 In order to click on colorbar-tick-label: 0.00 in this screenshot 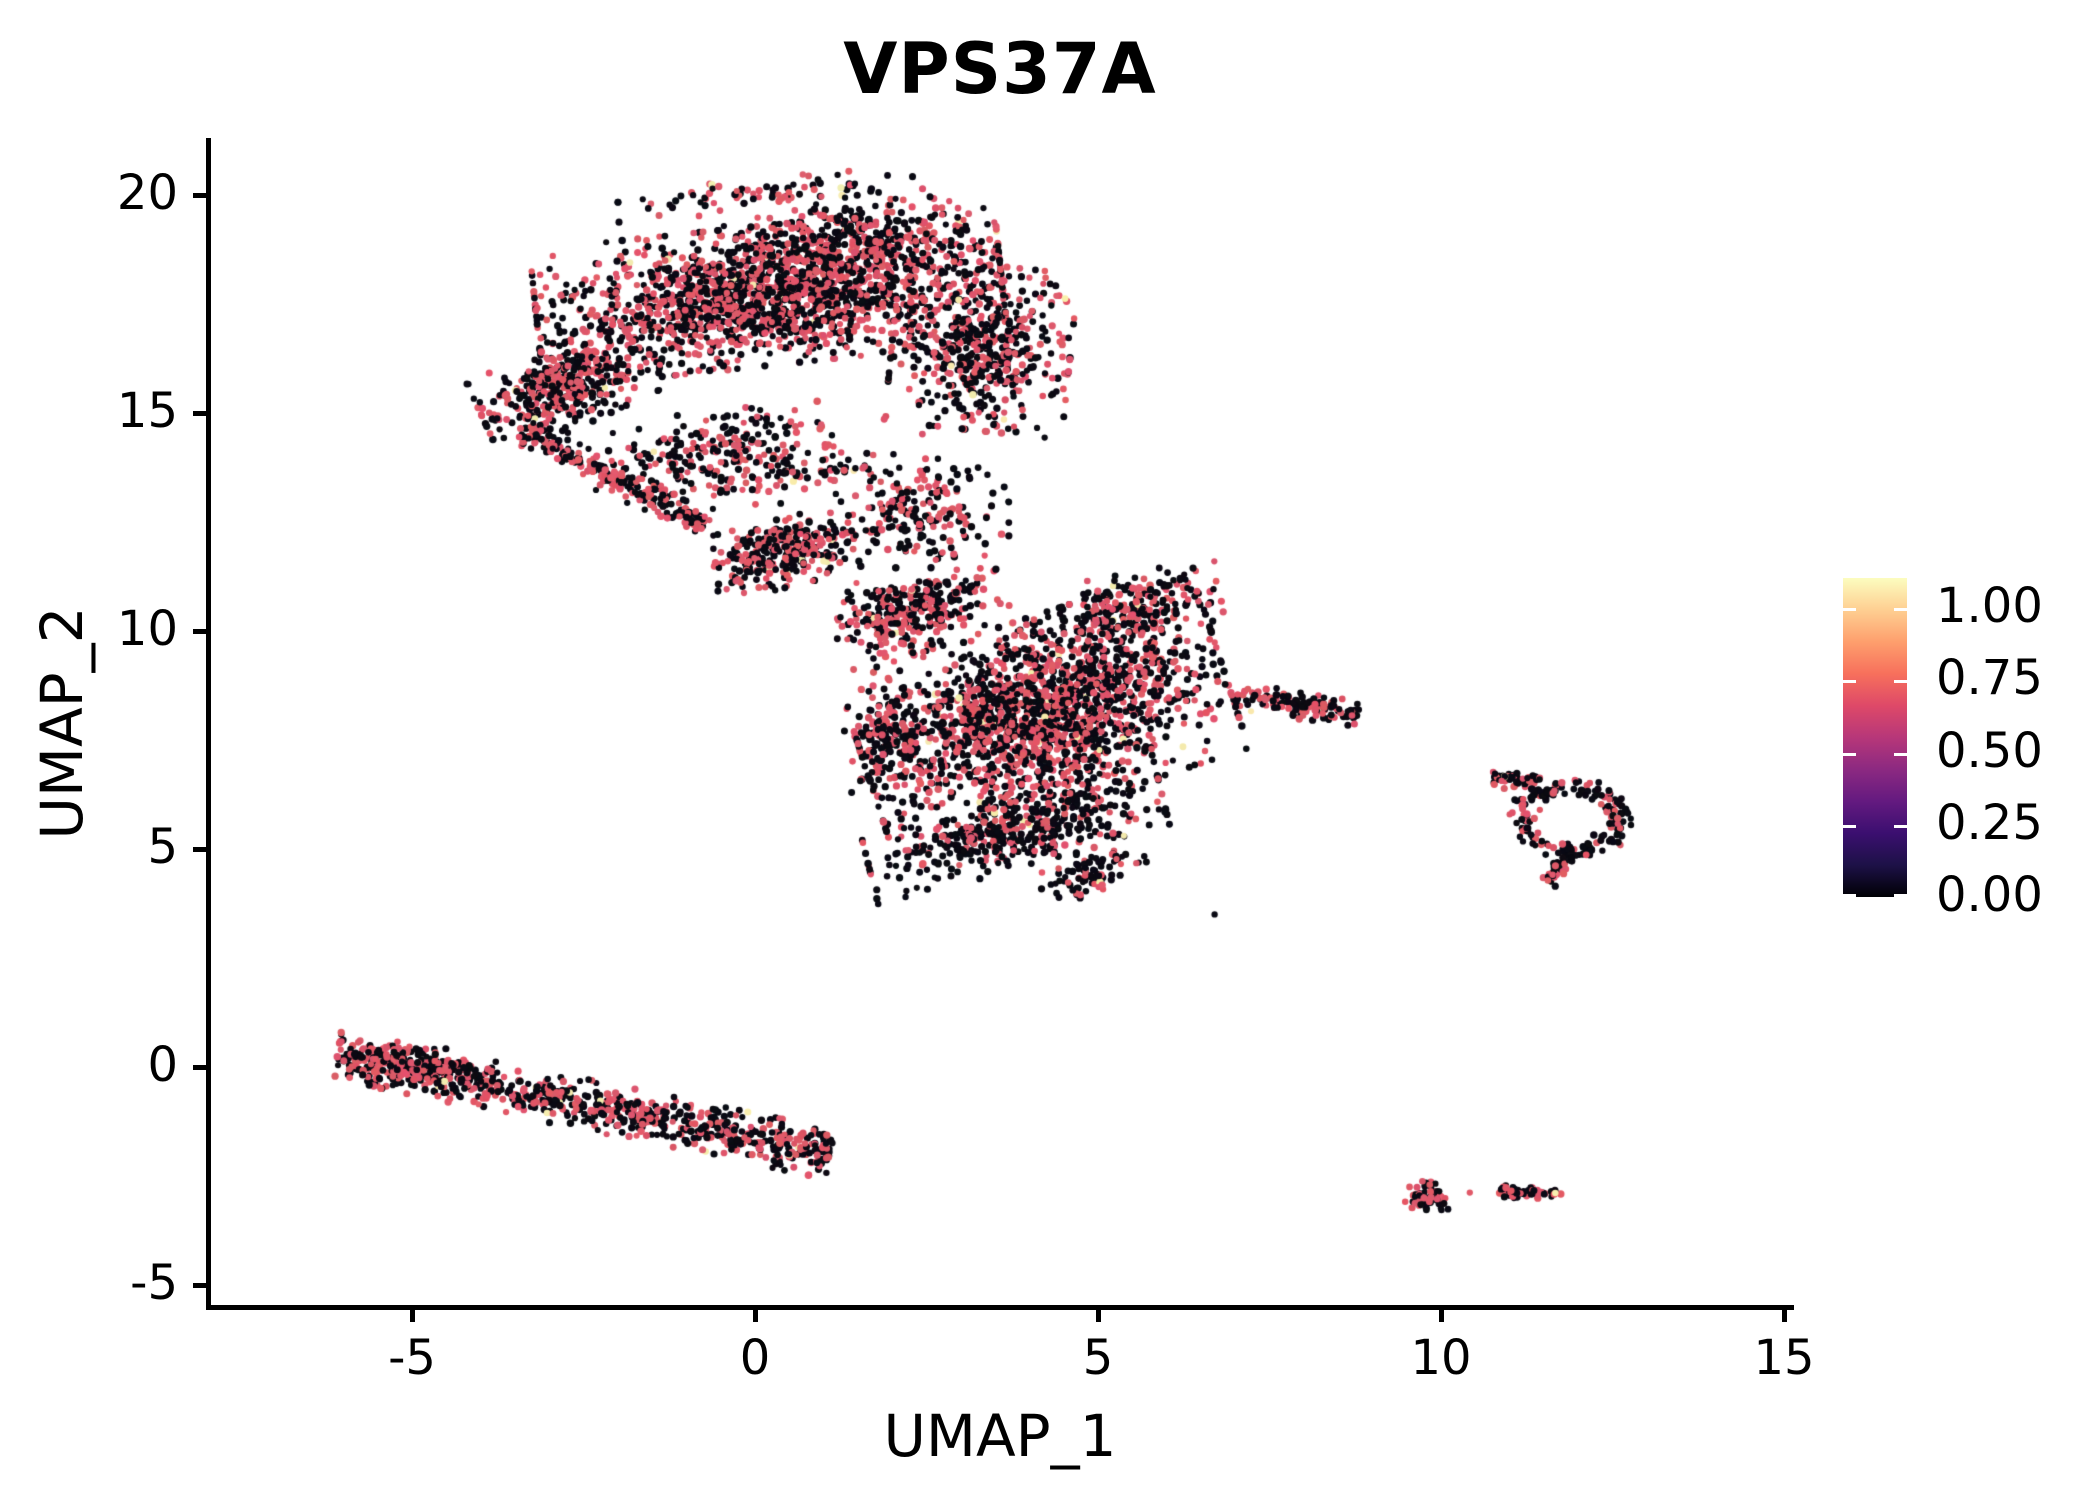, I will do `click(1989, 895)`.